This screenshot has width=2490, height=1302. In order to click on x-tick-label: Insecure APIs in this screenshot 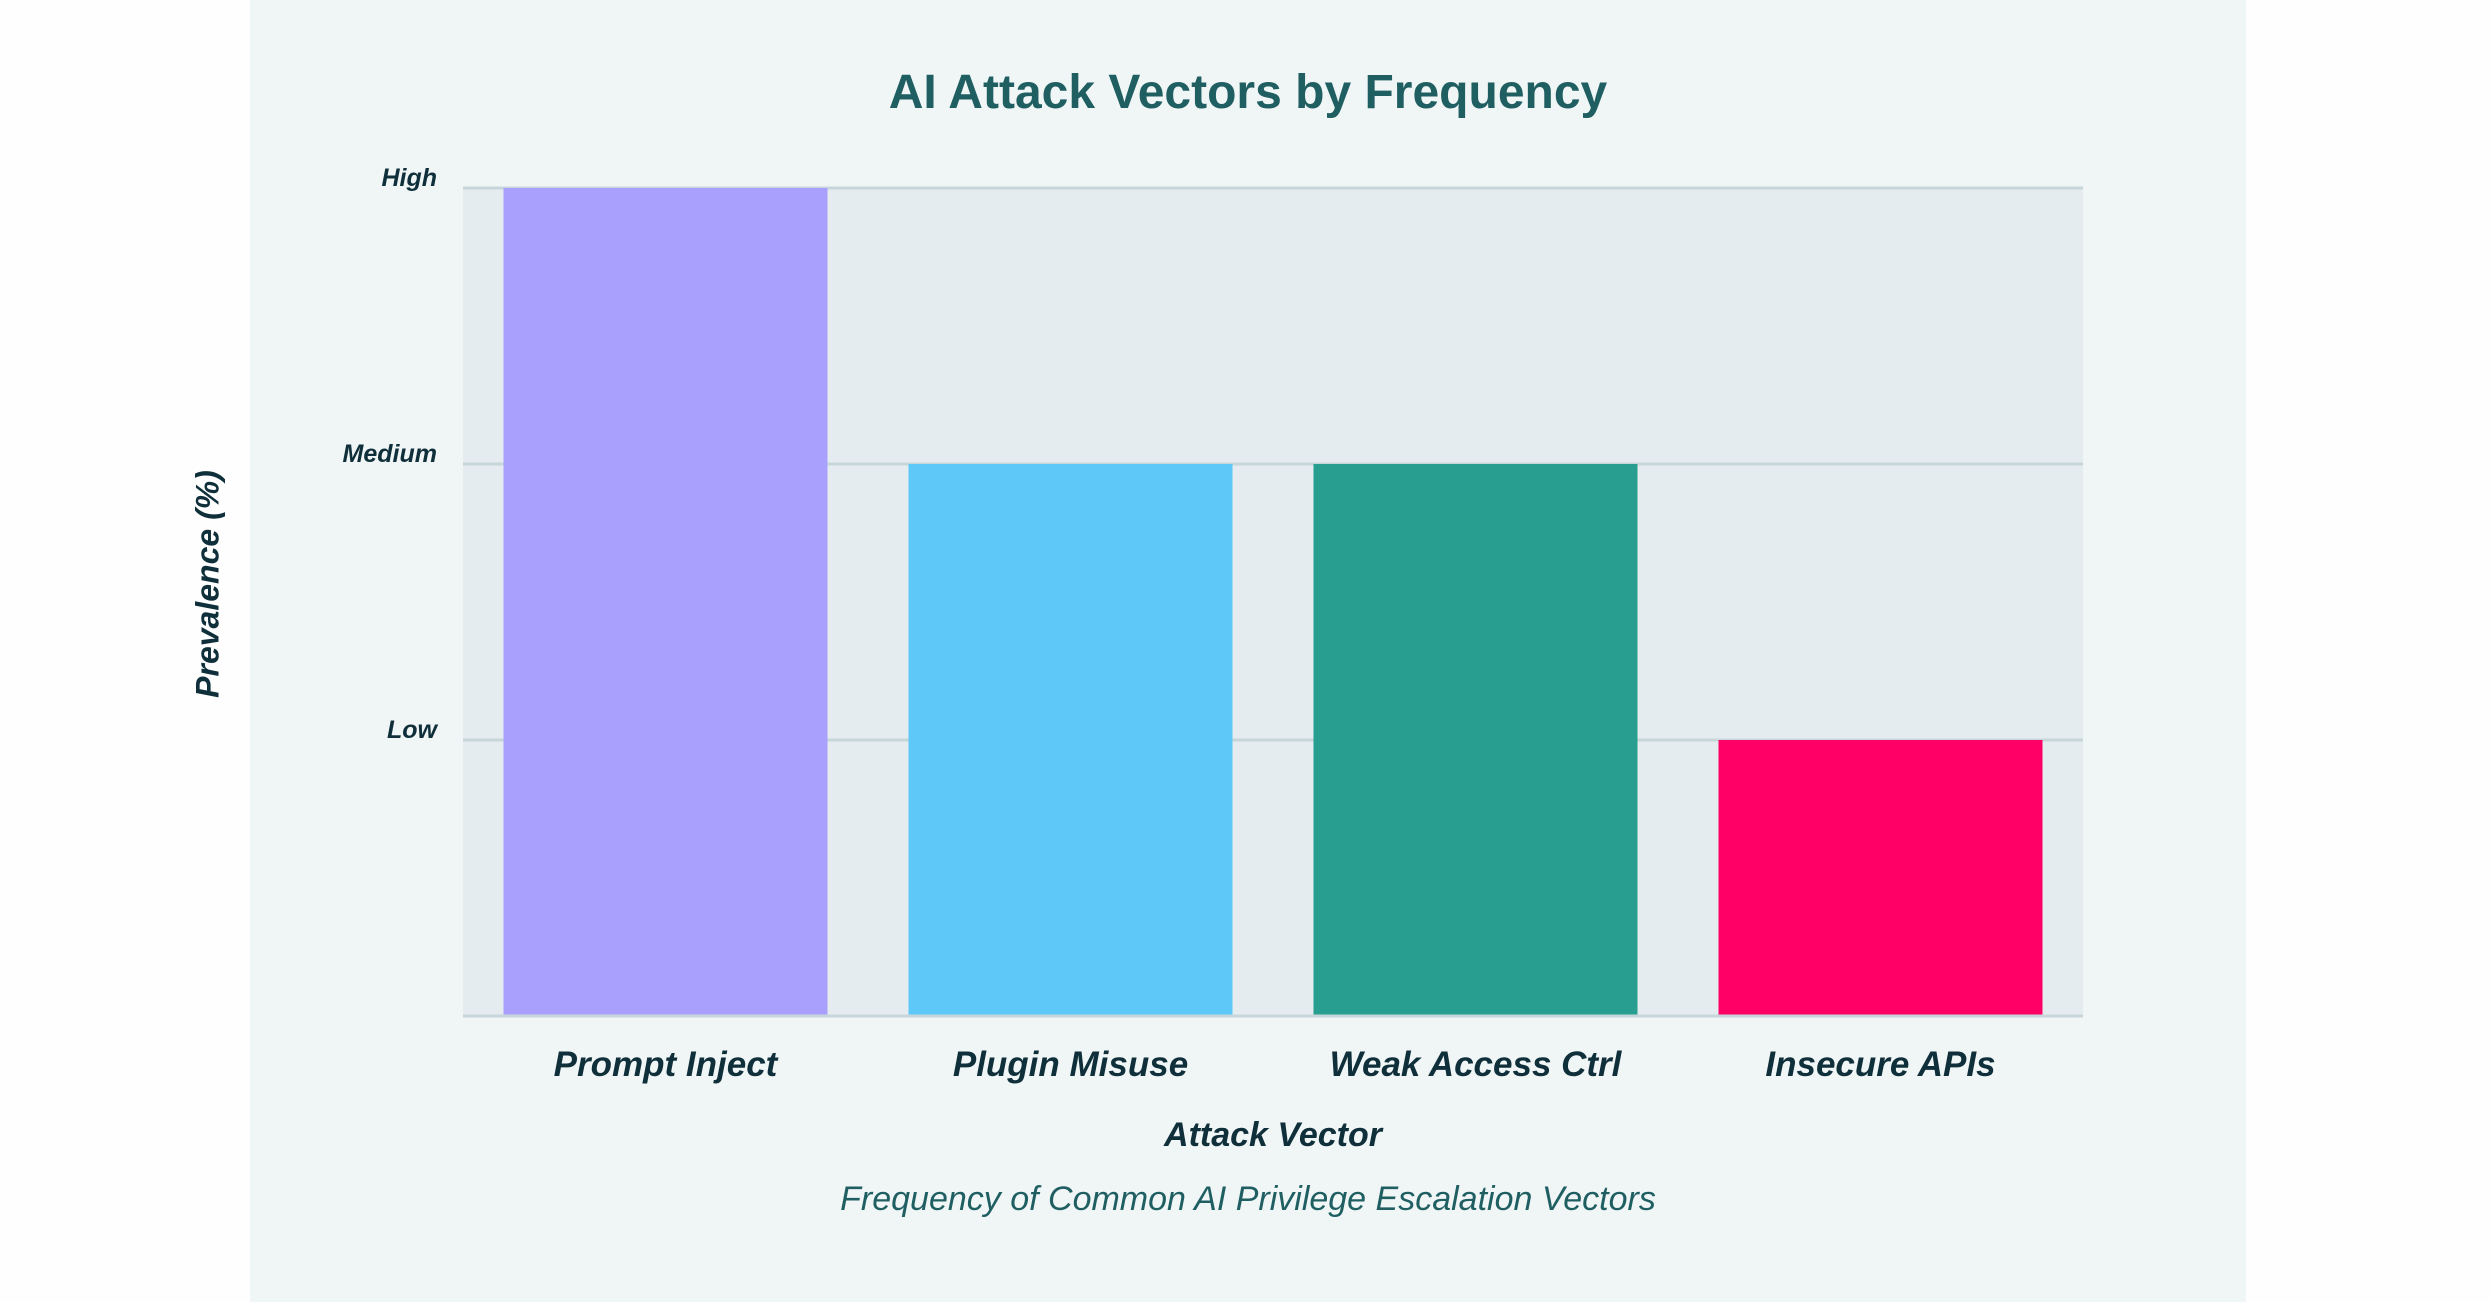, I will do `click(1880, 1064)`.